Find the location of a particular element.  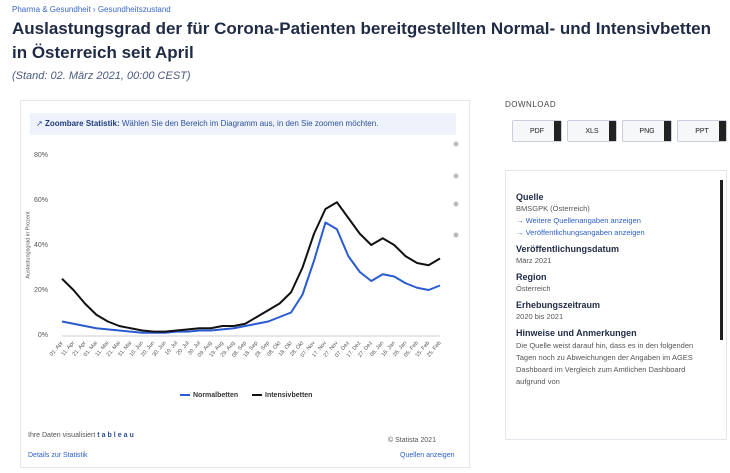

credit: Ihre Daten visualisiert tableau is located at coordinates (82, 435).